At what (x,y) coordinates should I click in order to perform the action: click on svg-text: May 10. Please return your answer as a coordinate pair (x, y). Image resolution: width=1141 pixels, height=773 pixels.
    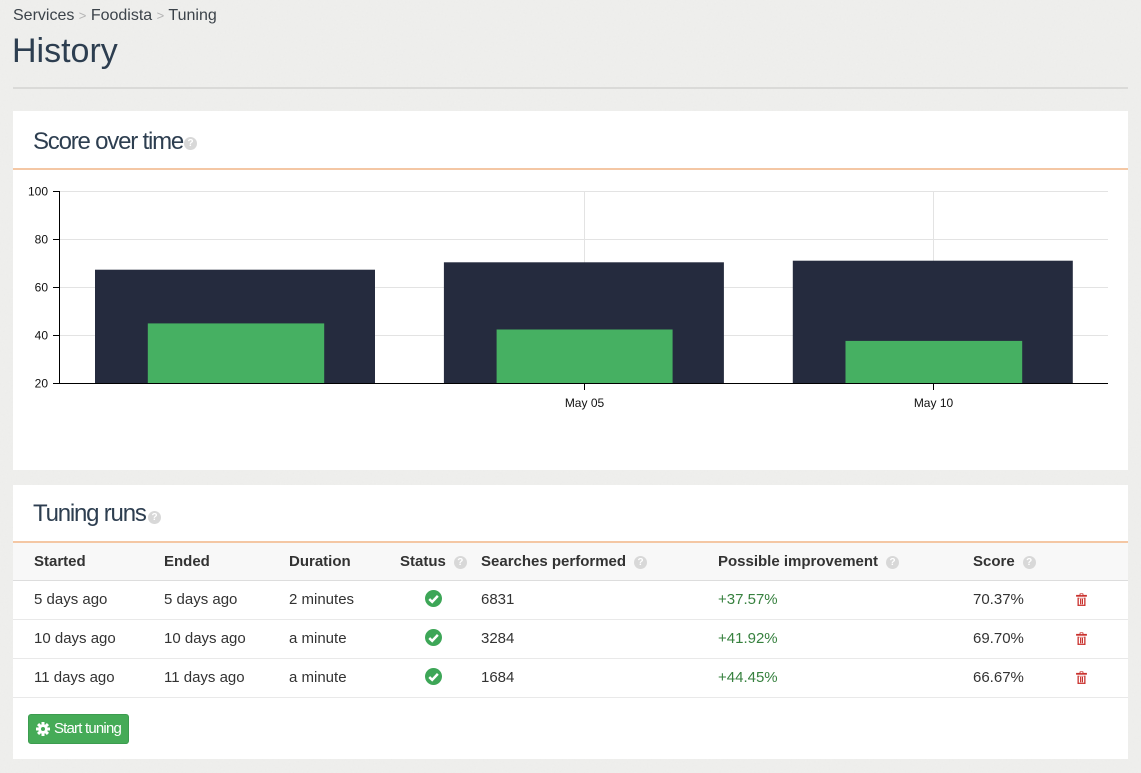
    Looking at the image, I should click on (934, 403).